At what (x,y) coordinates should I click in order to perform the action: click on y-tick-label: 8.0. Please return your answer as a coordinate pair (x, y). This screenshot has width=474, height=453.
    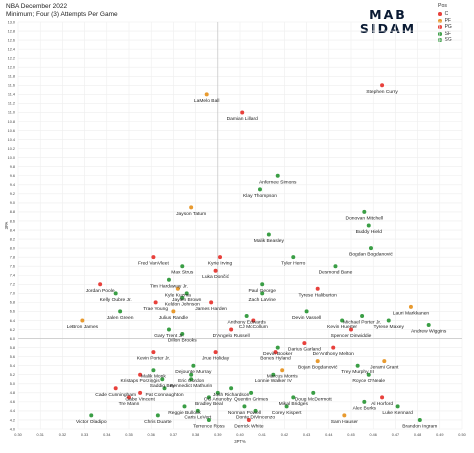
    Looking at the image, I should click on (12, 248).